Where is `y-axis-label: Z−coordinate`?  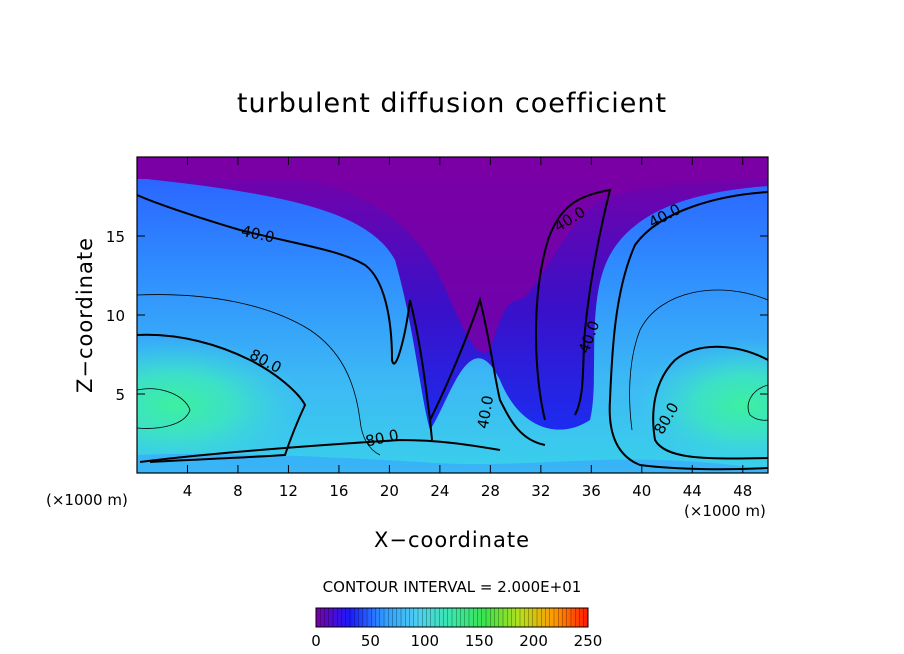
y-axis-label: Z−coordinate is located at coordinates (85, 315).